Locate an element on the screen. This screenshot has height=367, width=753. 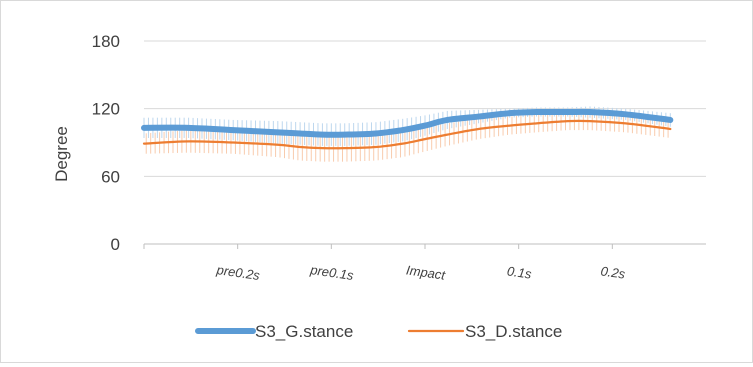
x-tick-labels: pre0.2s pre0.1s Impact 0.1s 0.2s is located at coordinates (421, 272).